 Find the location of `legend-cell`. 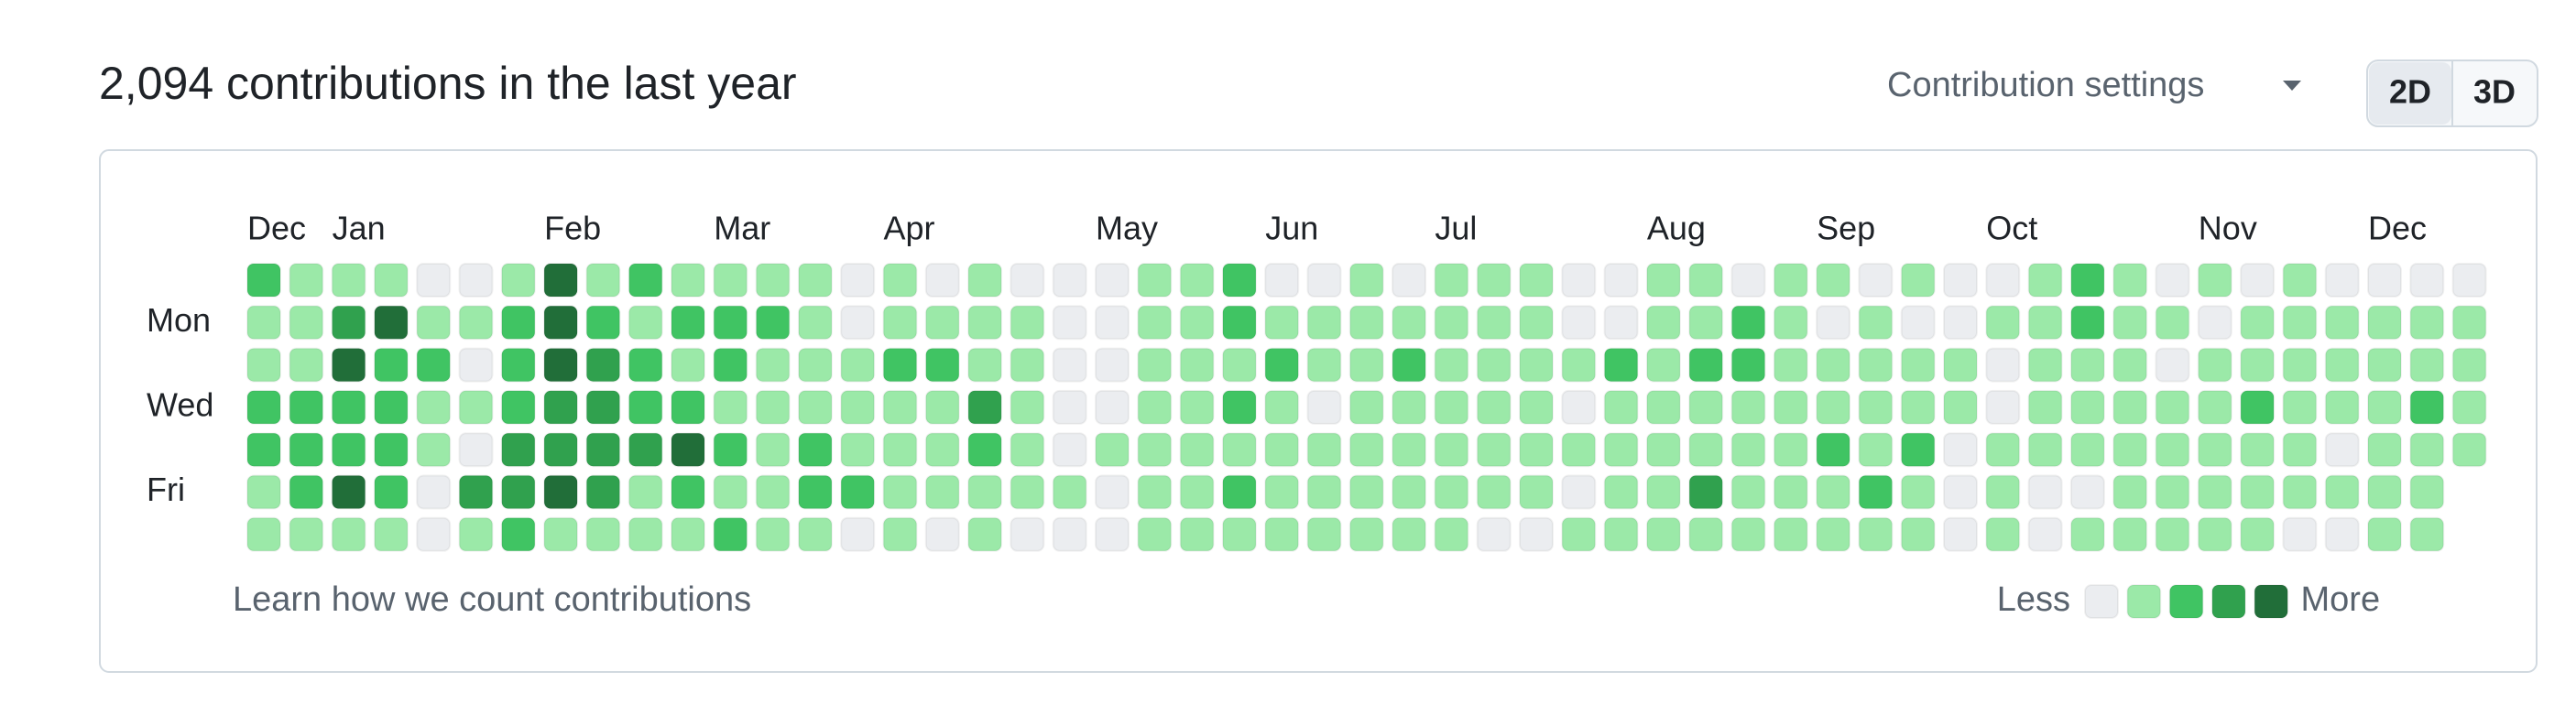

legend-cell is located at coordinates (2144, 601).